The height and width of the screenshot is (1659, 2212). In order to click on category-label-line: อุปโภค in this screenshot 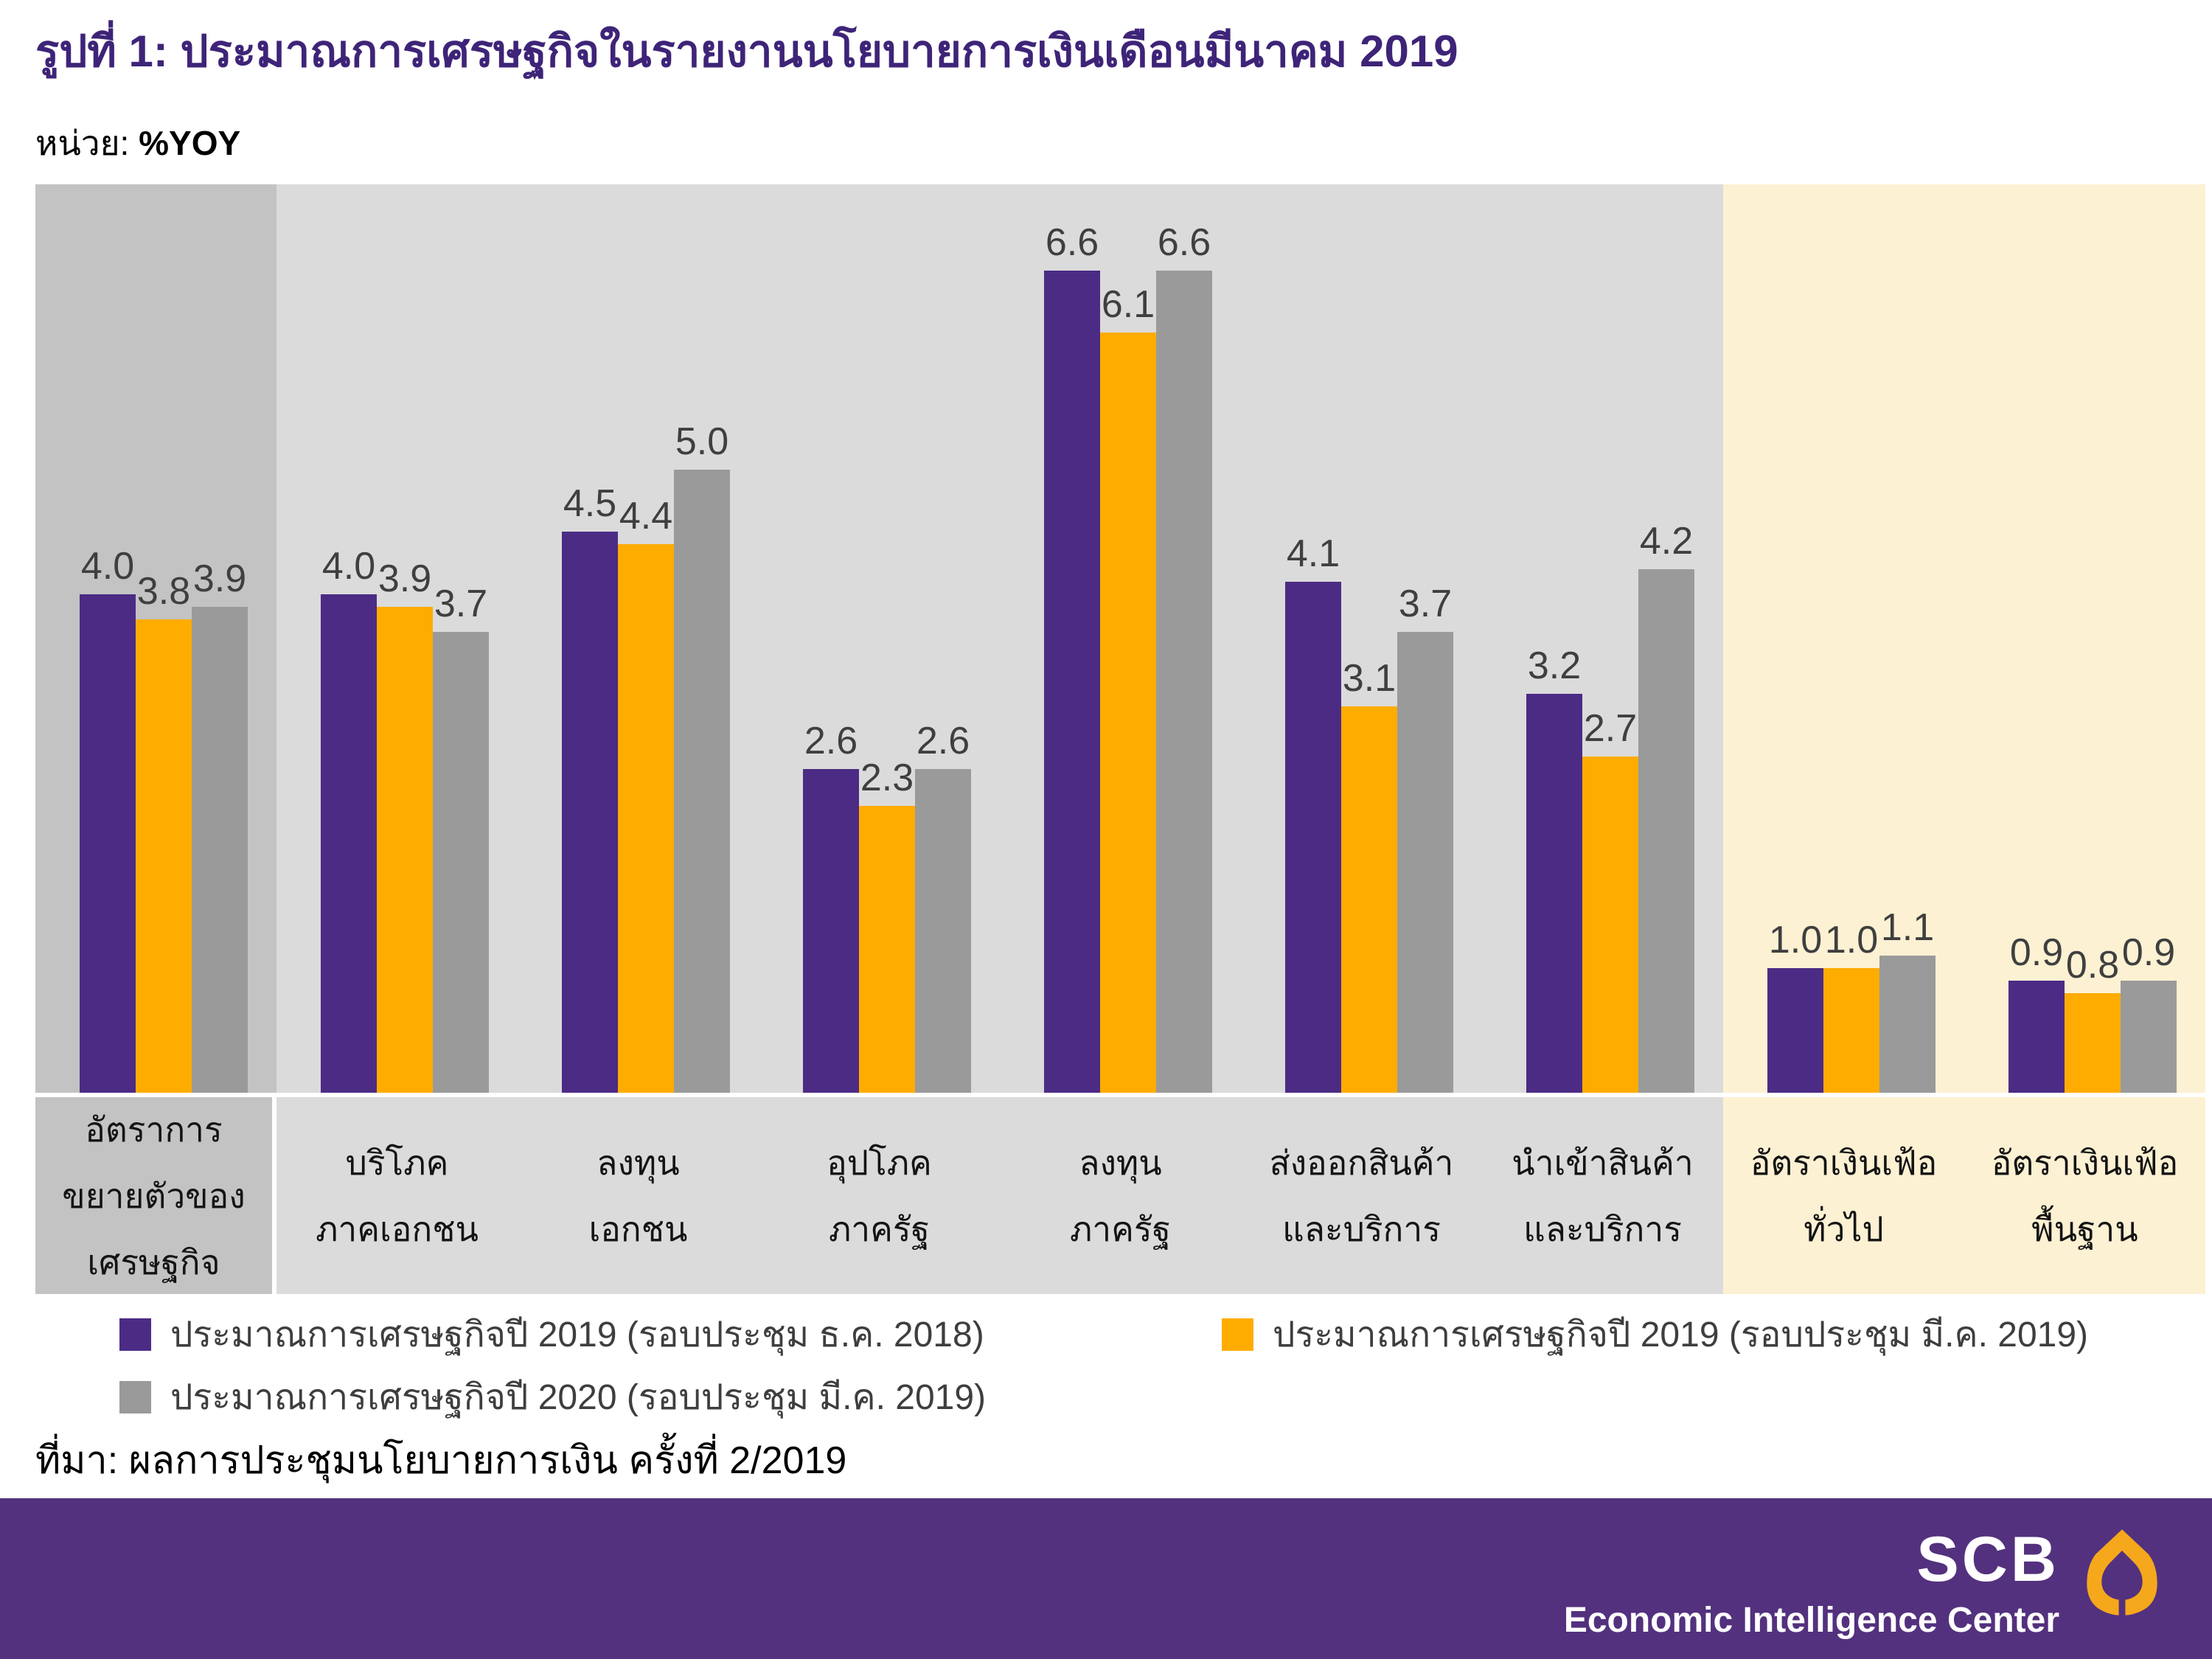, I will do `click(879, 1162)`.